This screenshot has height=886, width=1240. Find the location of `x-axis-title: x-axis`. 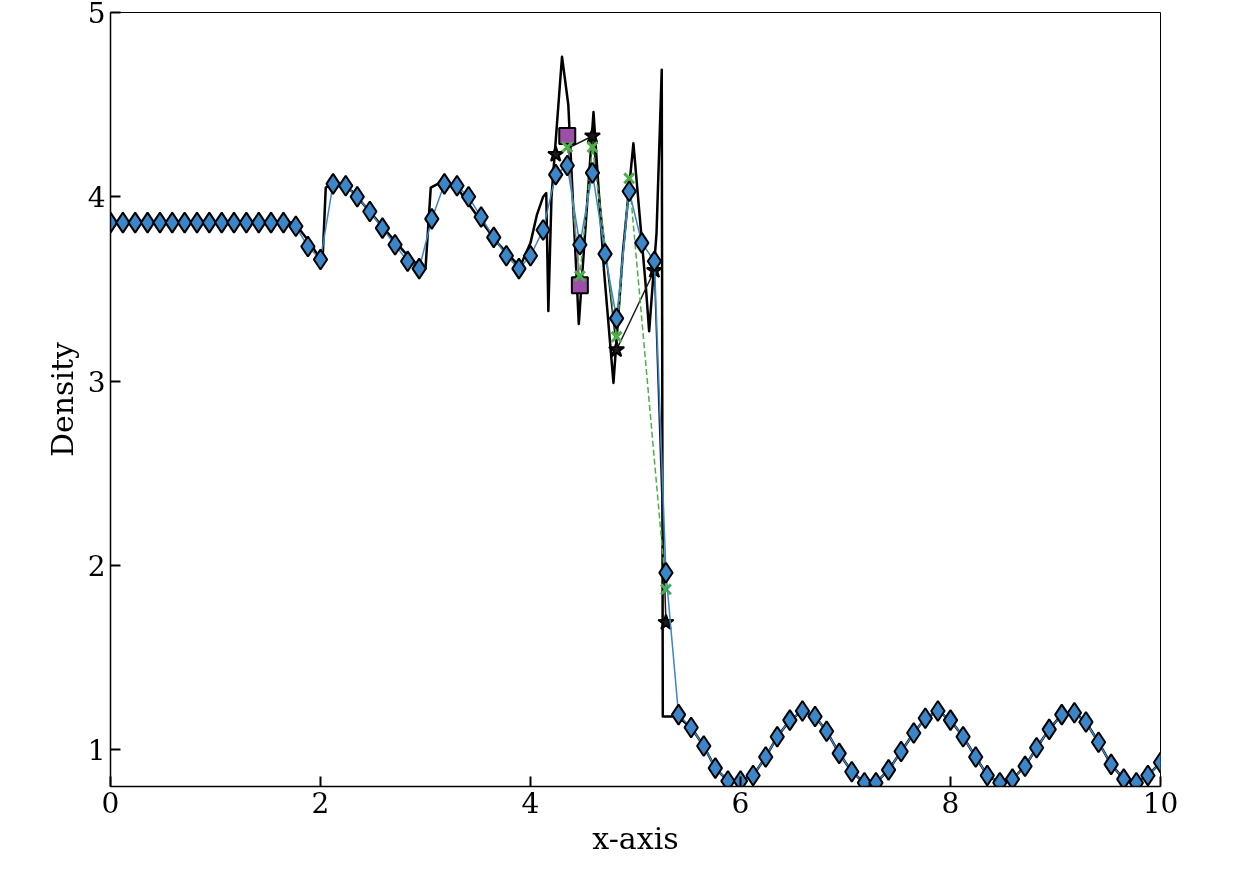

x-axis-title: x-axis is located at coordinates (635, 838).